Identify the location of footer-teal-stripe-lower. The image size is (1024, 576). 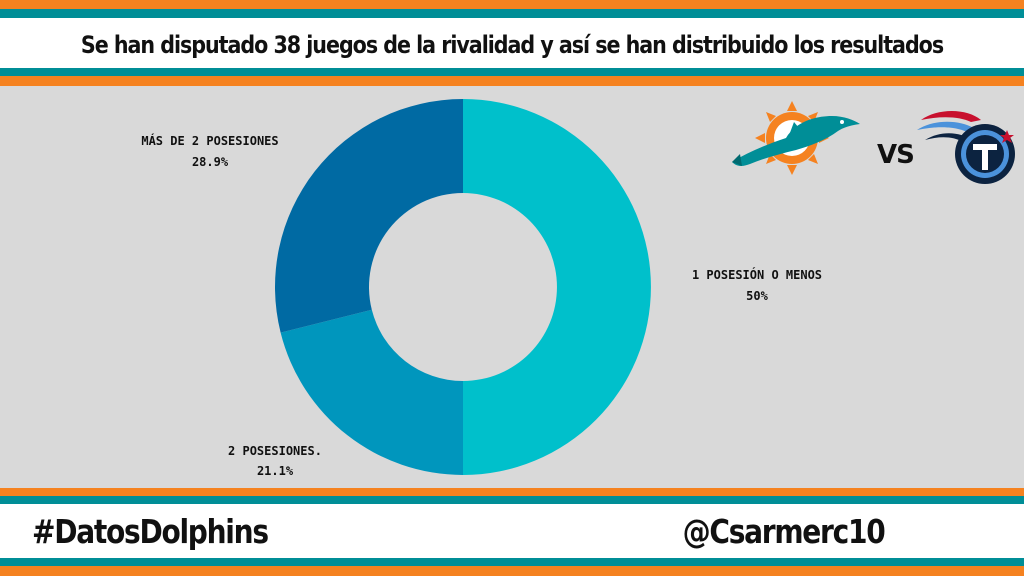
(512, 562).